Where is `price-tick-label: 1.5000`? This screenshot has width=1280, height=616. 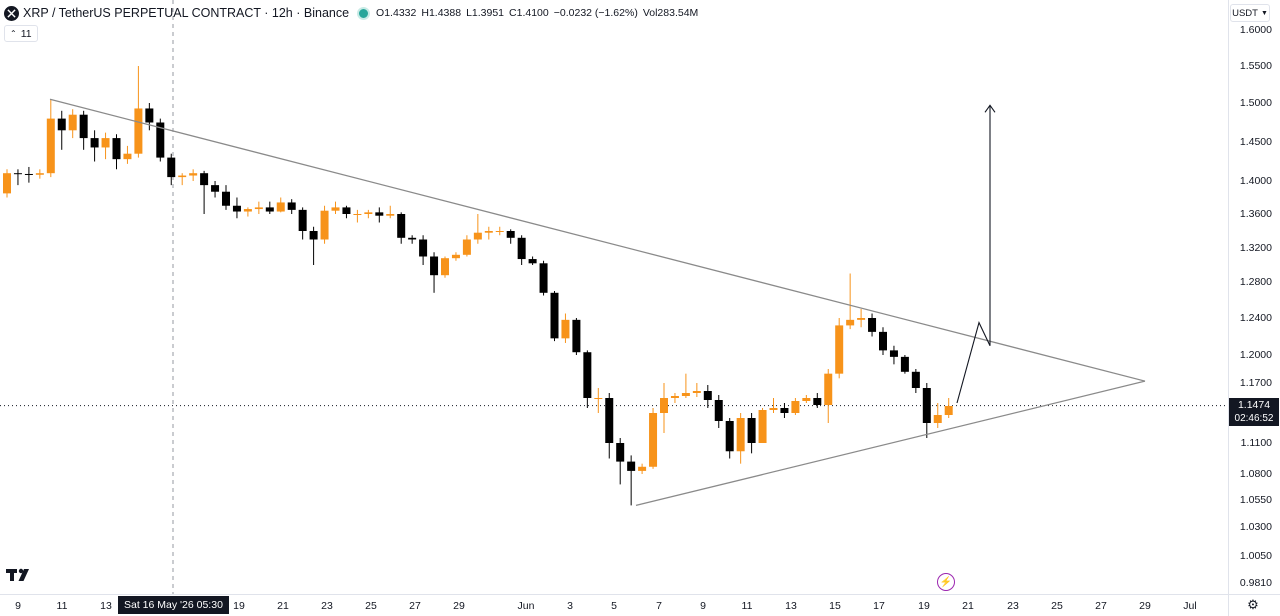
price-tick-label: 1.5000 is located at coordinates (1255, 103).